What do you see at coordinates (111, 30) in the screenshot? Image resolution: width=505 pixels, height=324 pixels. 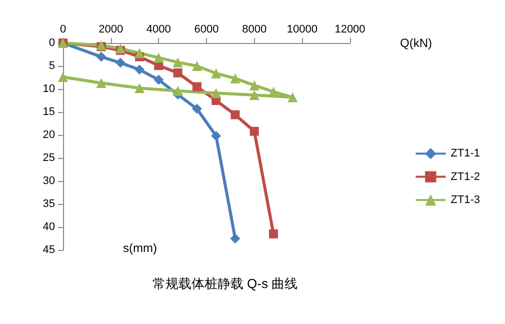 I see `x-tick-label: 2000` at bounding box center [111, 30].